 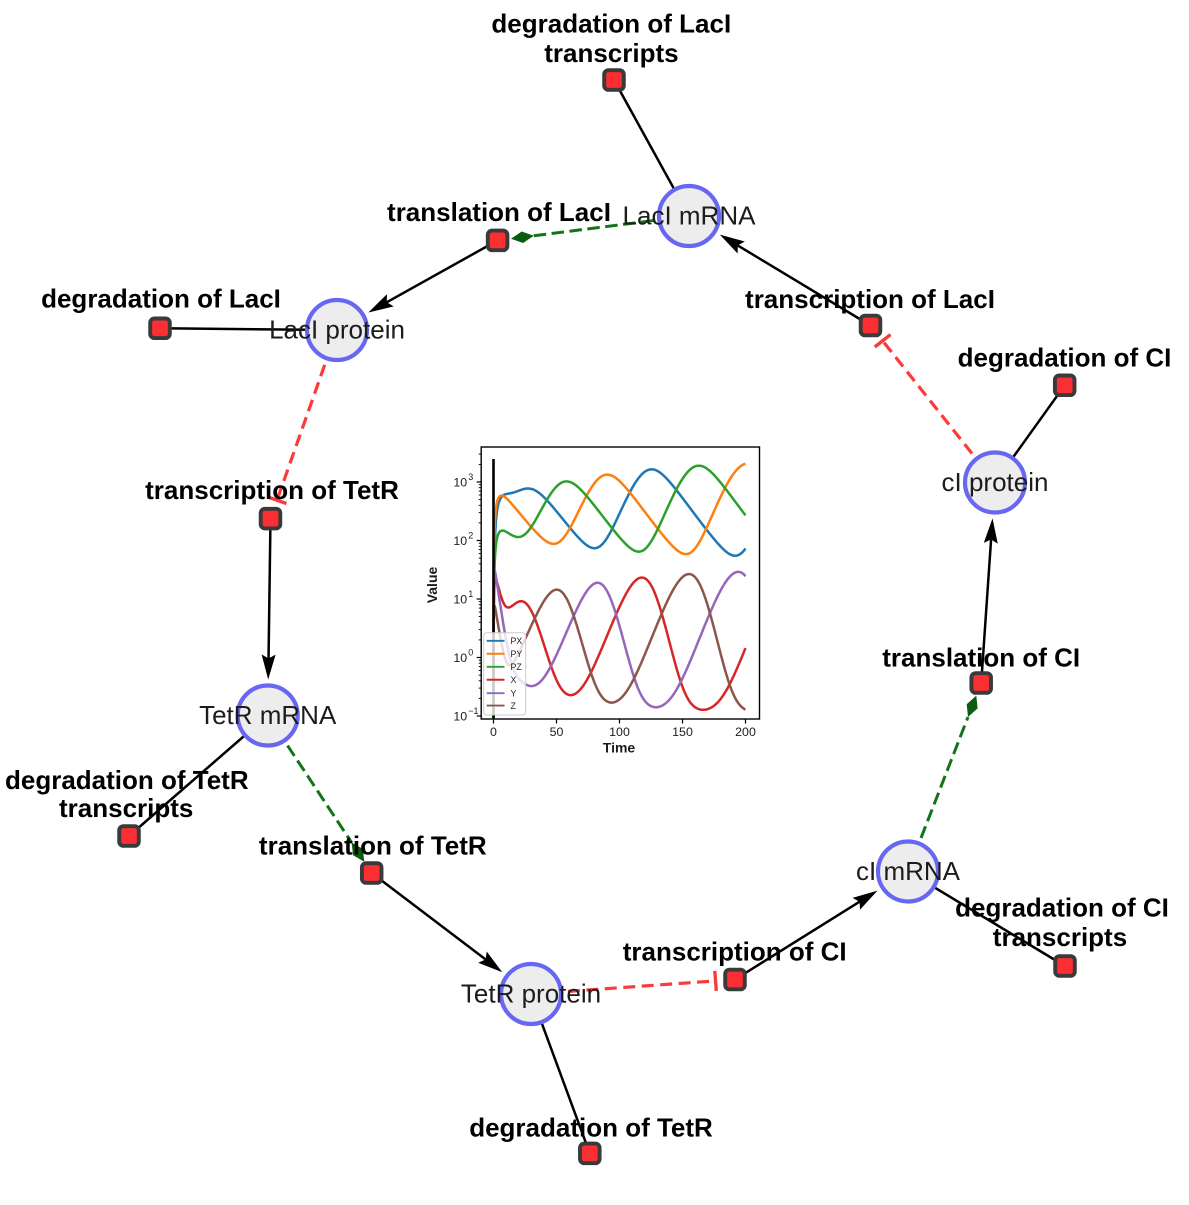 I want to click on svg-text: 1, so click(x=470, y=594).